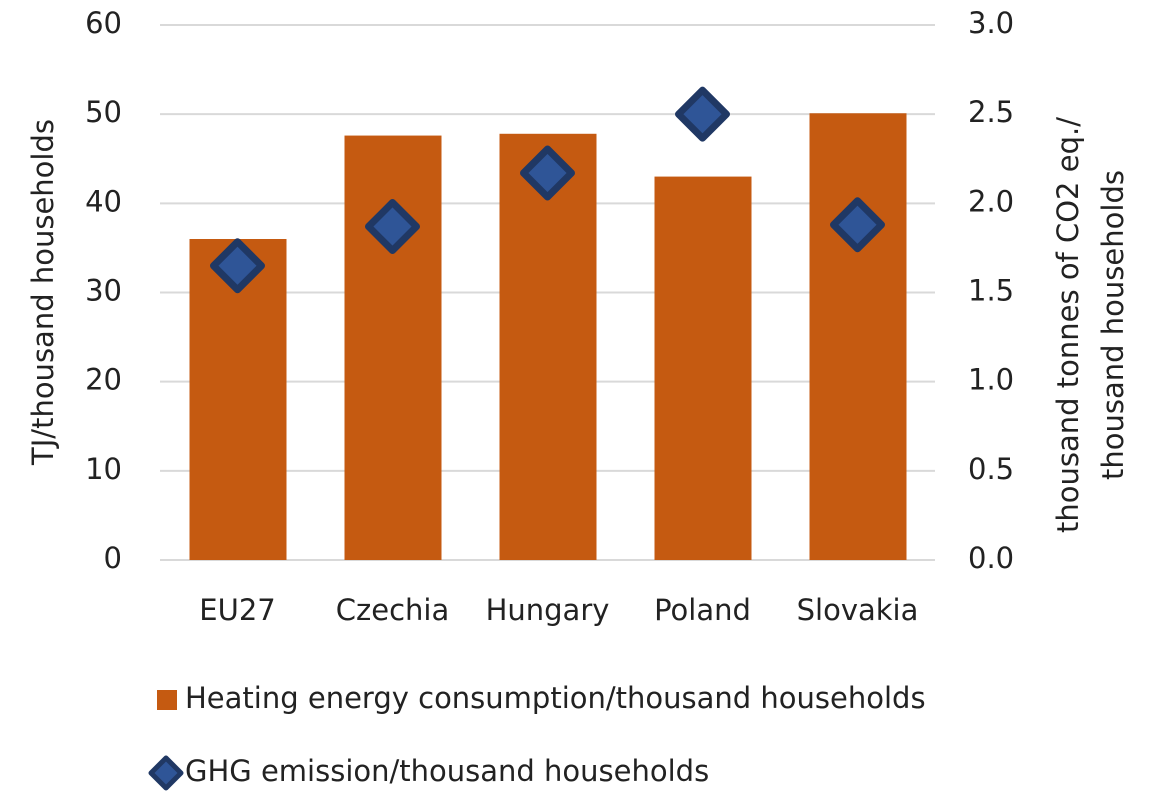 Image resolution: width=1152 pixels, height=793 pixels. I want to click on y2-axis-label: thousand households, so click(1113, 325).